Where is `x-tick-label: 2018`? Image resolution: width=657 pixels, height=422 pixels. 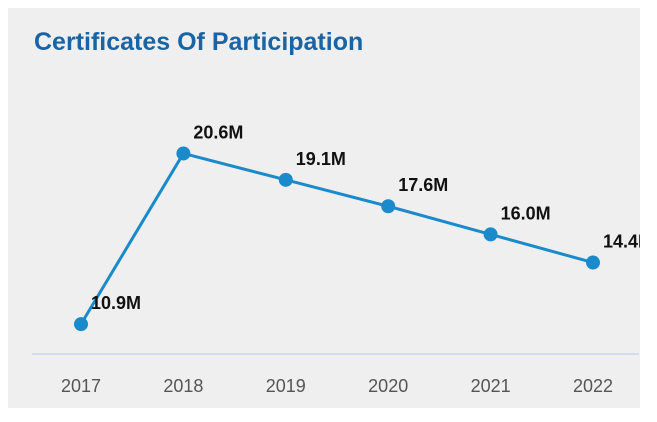 x-tick-label: 2018 is located at coordinates (183, 386).